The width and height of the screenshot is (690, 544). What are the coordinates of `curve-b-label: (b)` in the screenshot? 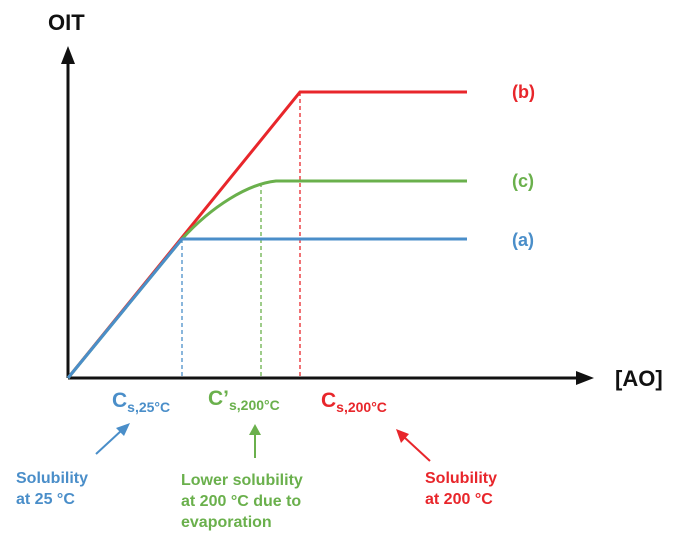 It's located at (523, 92).